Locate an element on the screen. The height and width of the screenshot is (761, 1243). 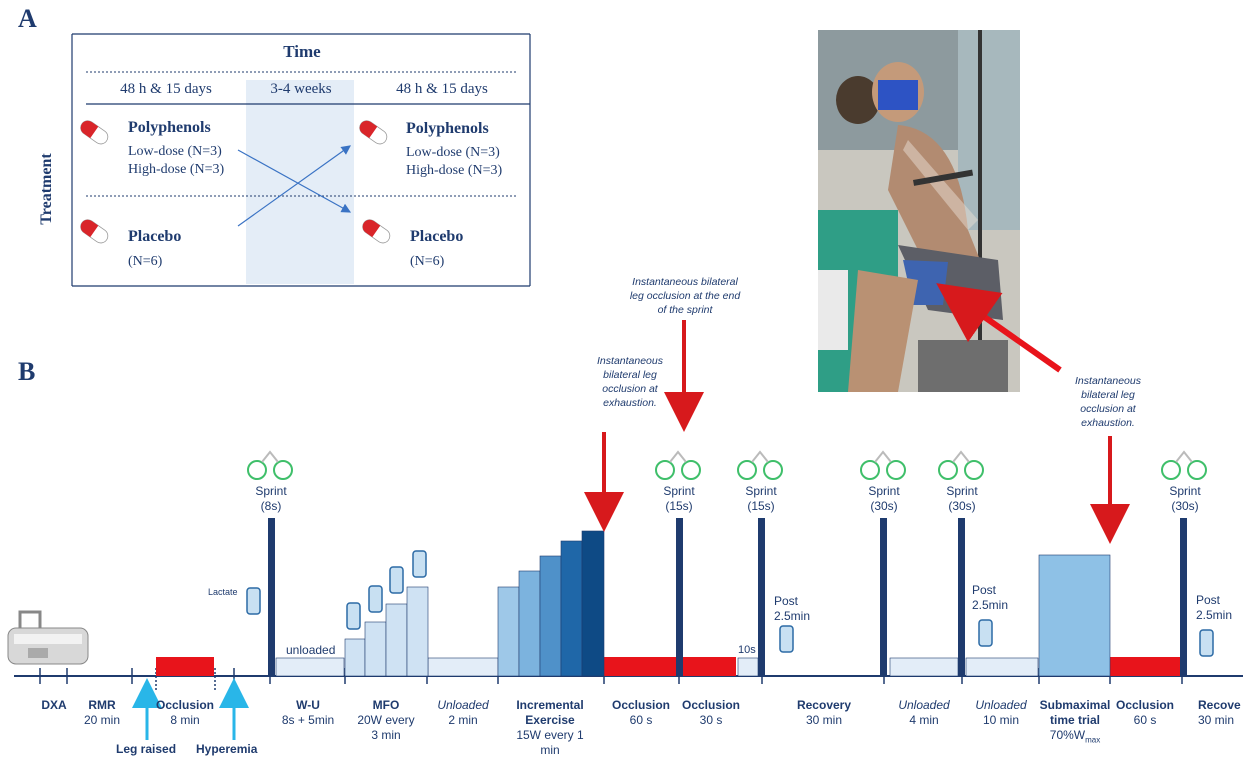
unloaded-bar-2min is located at coordinates (463, 667).